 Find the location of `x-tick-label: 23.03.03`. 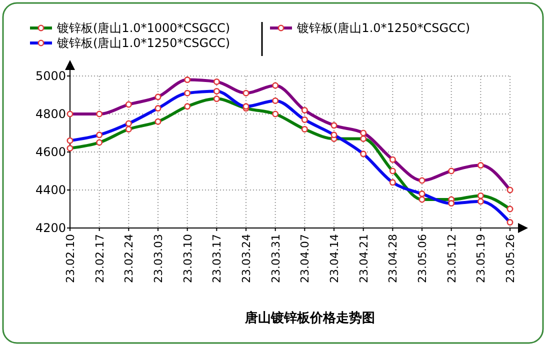

x-tick-label: 23.03.03 is located at coordinates (158, 258).